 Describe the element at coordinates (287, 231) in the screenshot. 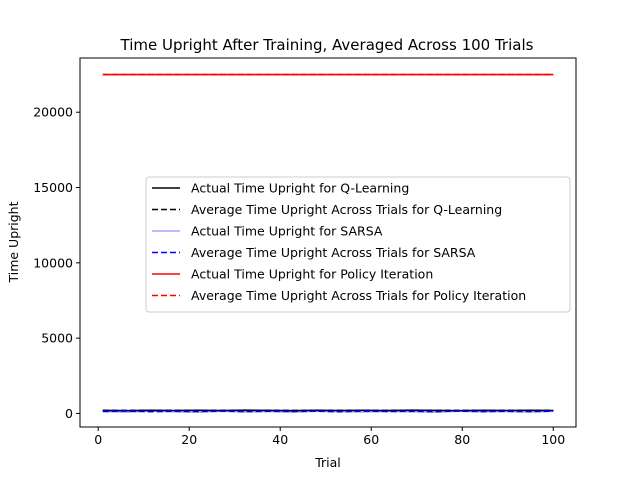

I see `legend-label-3: Actual Time Upright for SARSA` at that location.